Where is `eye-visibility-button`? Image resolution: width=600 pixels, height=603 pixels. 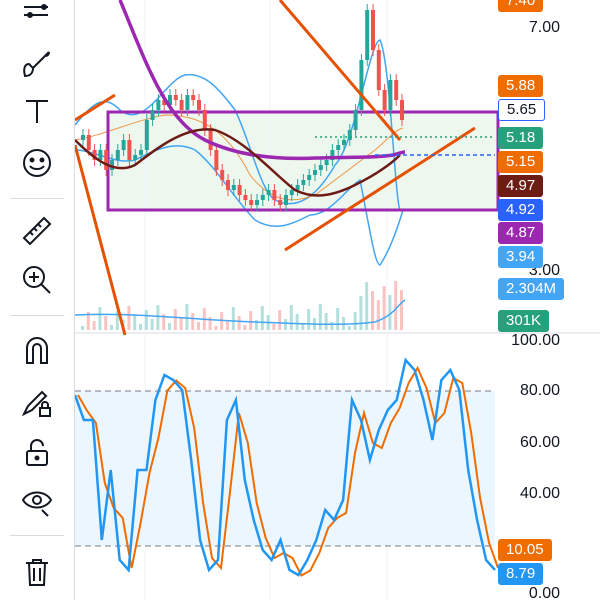
eye-visibility-button is located at coordinates (37, 501).